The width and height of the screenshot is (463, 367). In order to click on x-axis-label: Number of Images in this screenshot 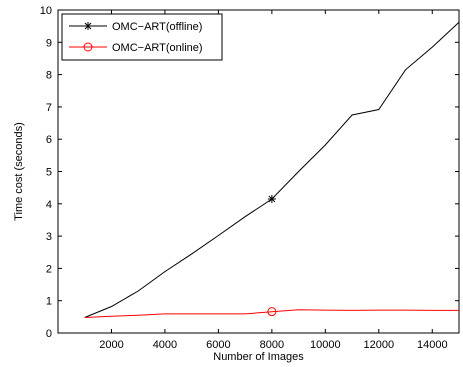, I will do `click(258, 357)`.